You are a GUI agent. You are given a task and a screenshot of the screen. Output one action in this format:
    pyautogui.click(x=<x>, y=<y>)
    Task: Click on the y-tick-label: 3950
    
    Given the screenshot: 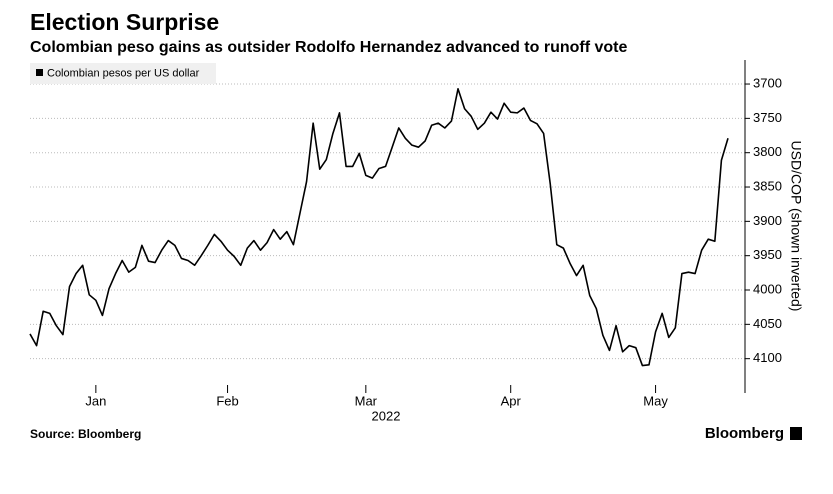 What is the action you would take?
    pyautogui.click(x=767, y=254)
    